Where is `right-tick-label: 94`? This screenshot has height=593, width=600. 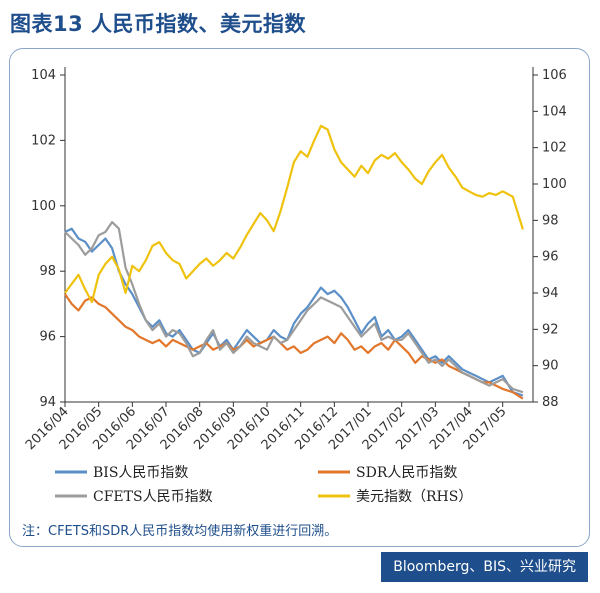
right-tick-label: 94 is located at coordinates (550, 293).